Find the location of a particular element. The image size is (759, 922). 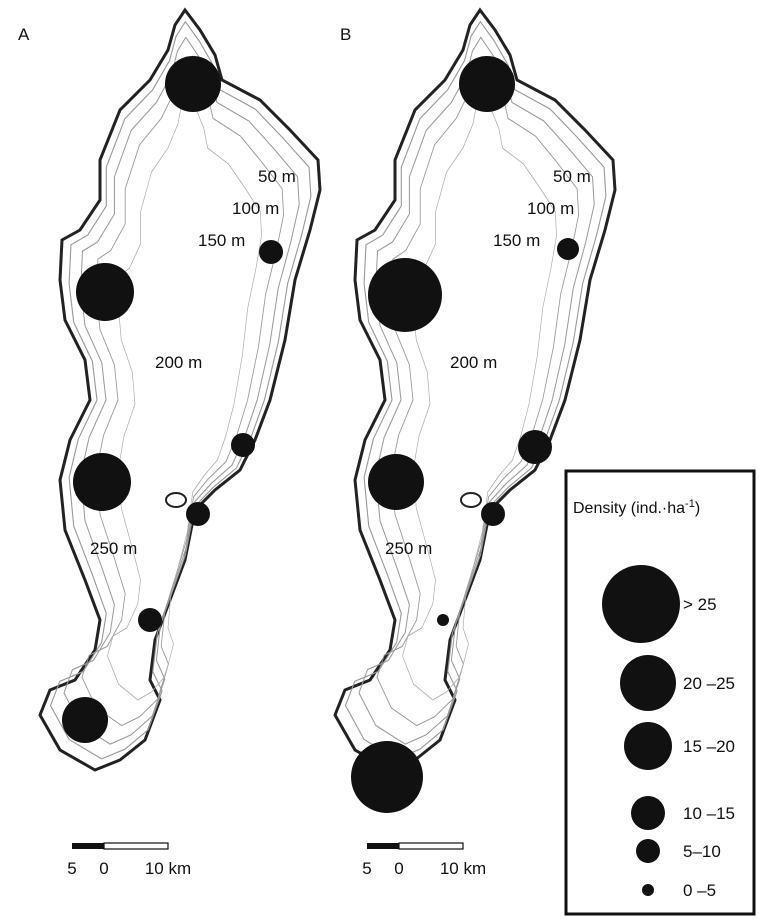

legend-title: Density (ind.·ha-1) is located at coordinates (636, 507).